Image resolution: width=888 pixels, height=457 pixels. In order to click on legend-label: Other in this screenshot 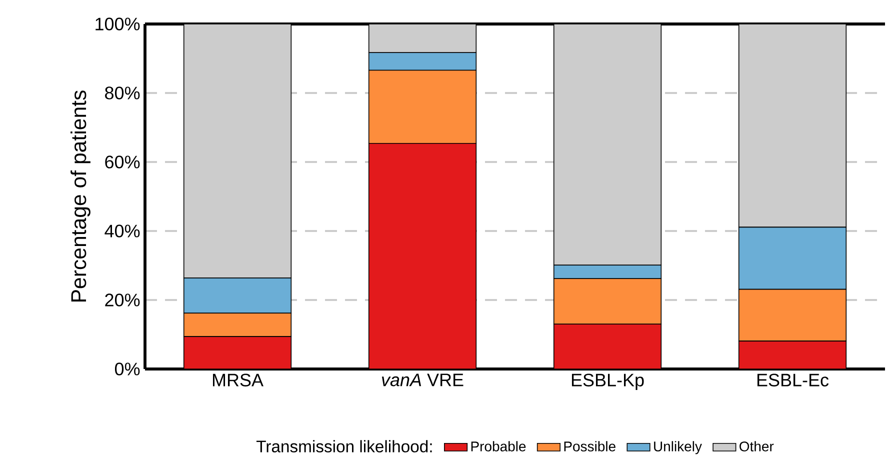, I will do `click(757, 446)`.